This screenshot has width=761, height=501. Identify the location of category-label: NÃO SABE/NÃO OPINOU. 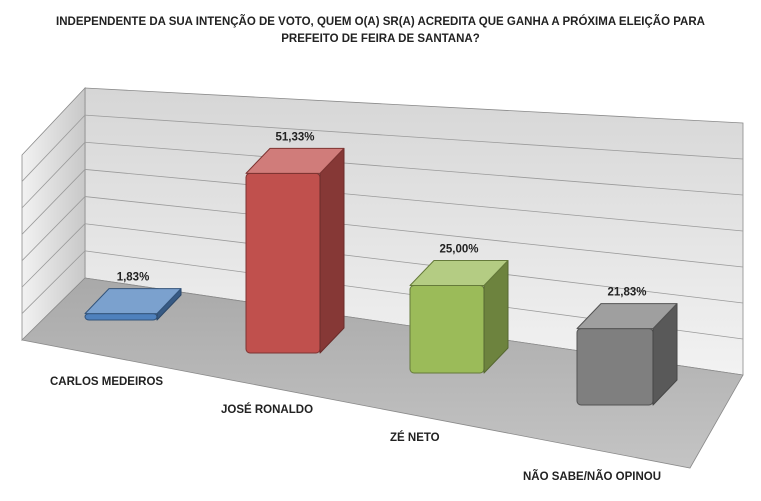
(592, 476).